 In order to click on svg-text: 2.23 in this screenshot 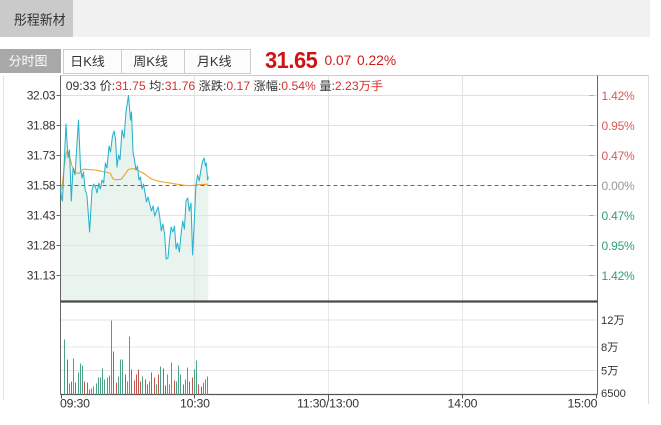, I will do `click(347, 86)`.